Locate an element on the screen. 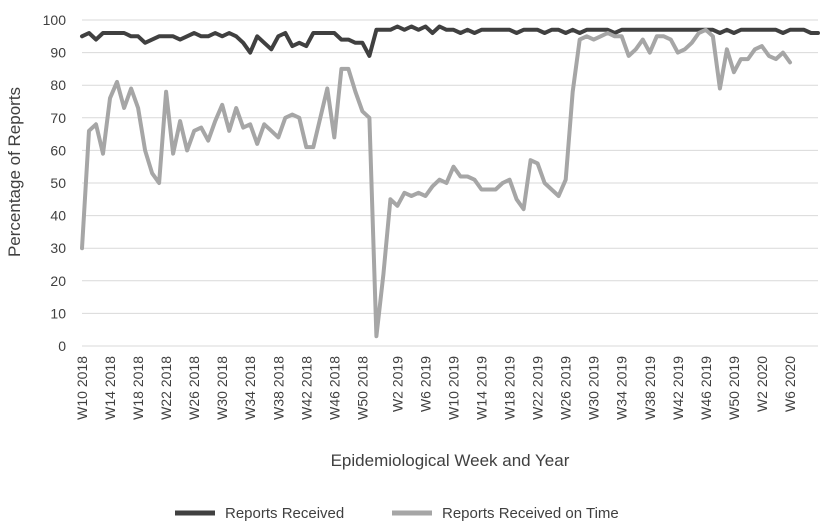 This screenshot has height=531, width=829. y-tick-label: 70 is located at coordinates (58, 118).